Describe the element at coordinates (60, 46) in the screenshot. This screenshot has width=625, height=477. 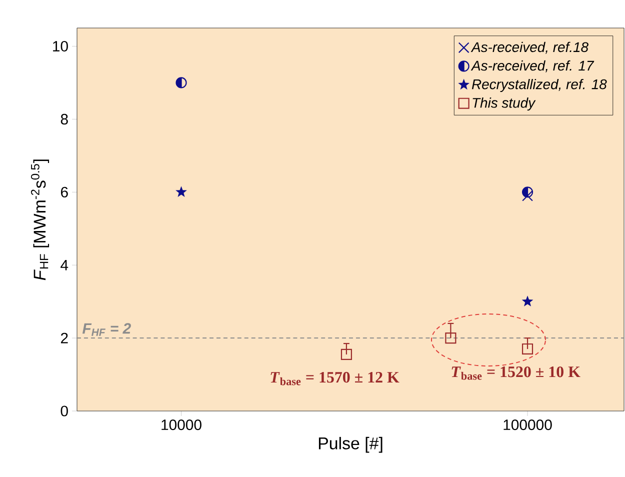
I see `y-tick-label: 10` at that location.